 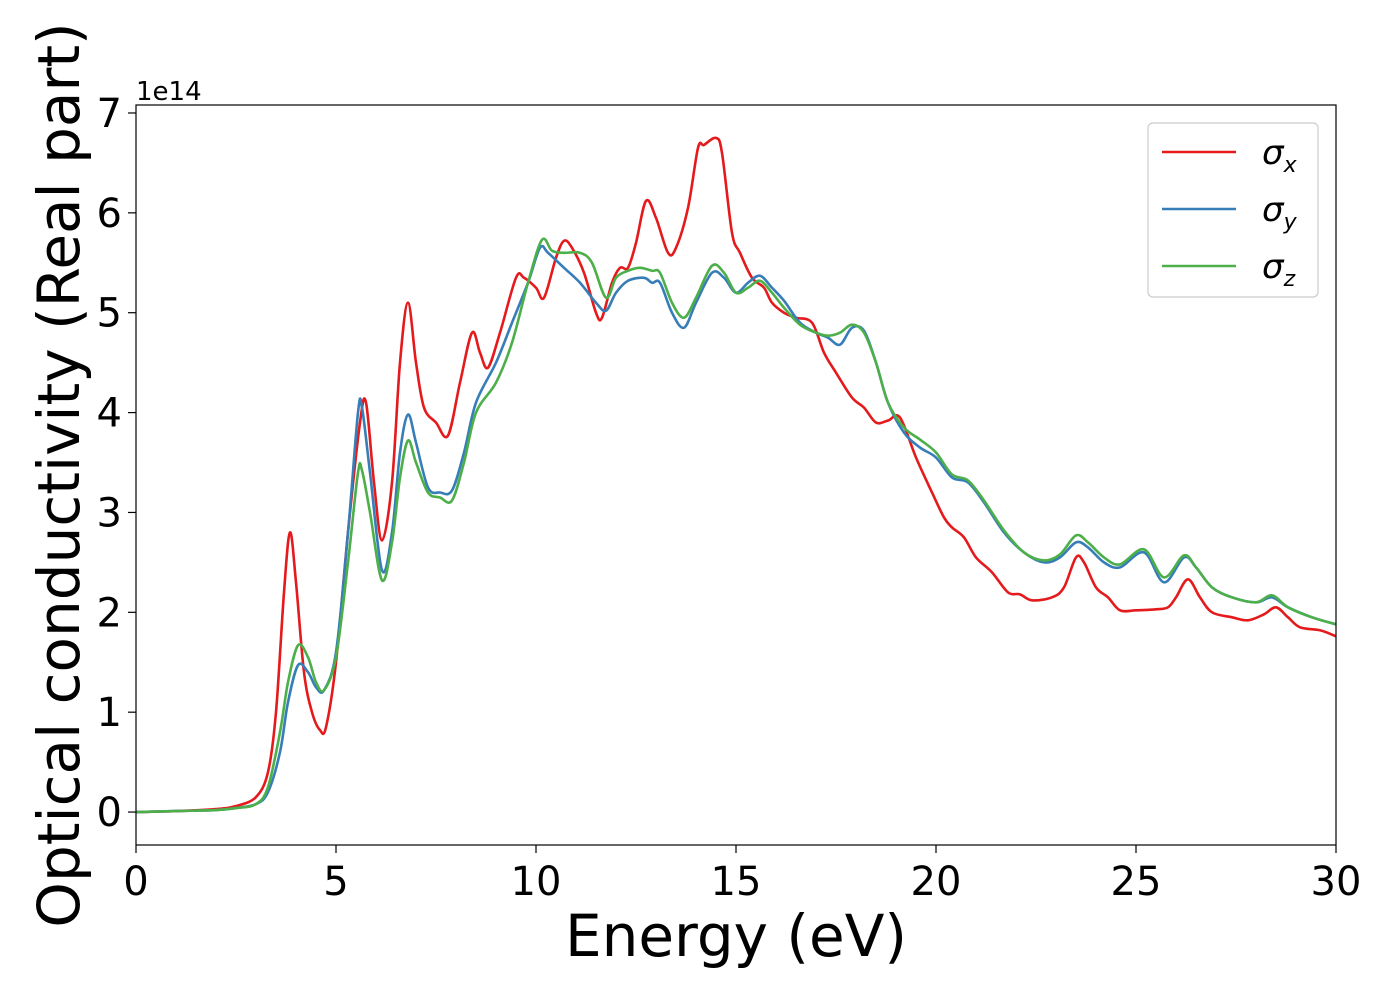 What do you see at coordinates (936, 882) in the screenshot?
I see `x-tick-label: 20` at bounding box center [936, 882].